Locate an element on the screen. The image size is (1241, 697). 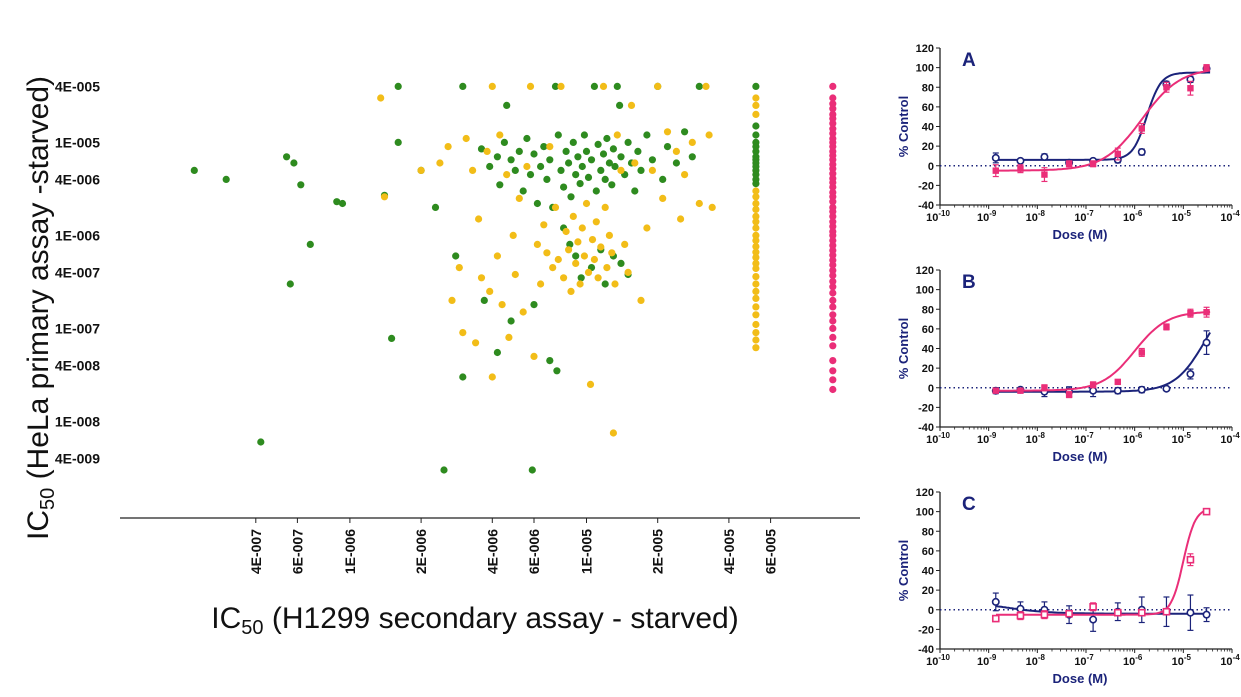
main-x-label-prefix: IC is located at coordinates (226, 618).